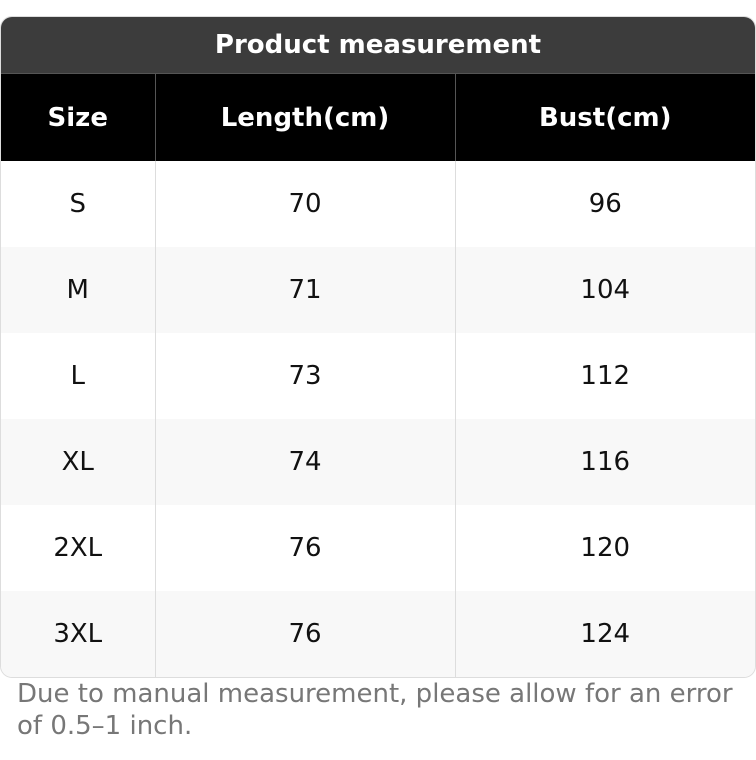 Image resolution: width=756 pixels, height=760 pixels. I want to click on table-cell: 116, so click(604, 462).